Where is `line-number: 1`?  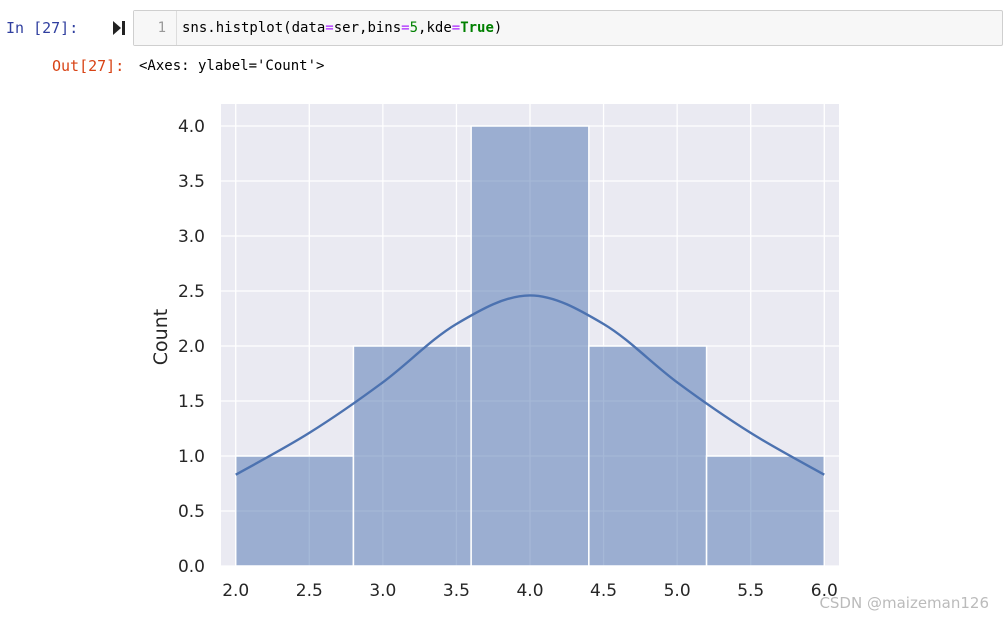 line-number: 1 is located at coordinates (161, 28).